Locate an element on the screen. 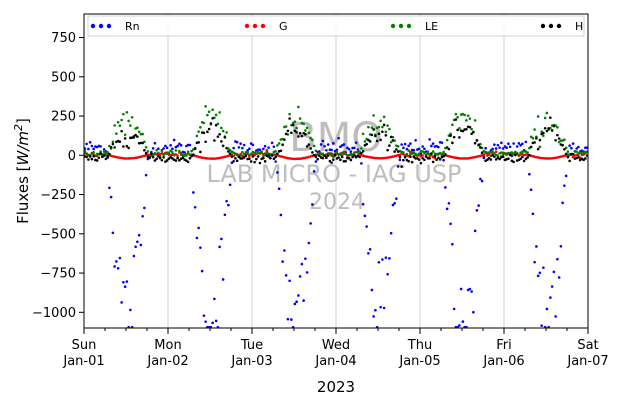 The width and height of the screenshot is (620, 406). y-axis-title-unit: W/m is located at coordinates (23, 148).